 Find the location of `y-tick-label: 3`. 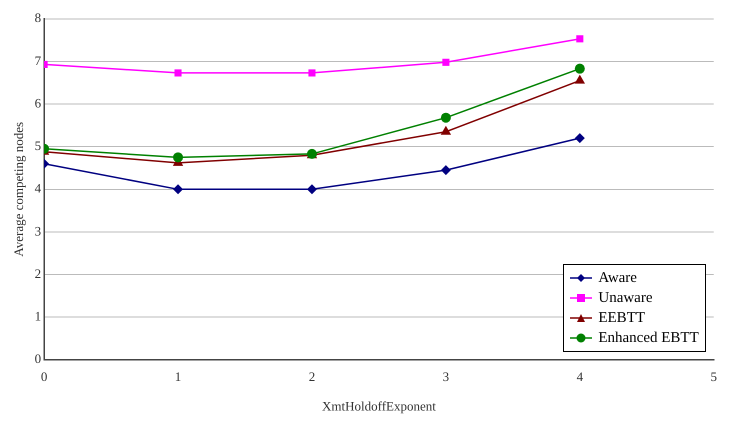

y-tick-label: 3 is located at coordinates (38, 230).